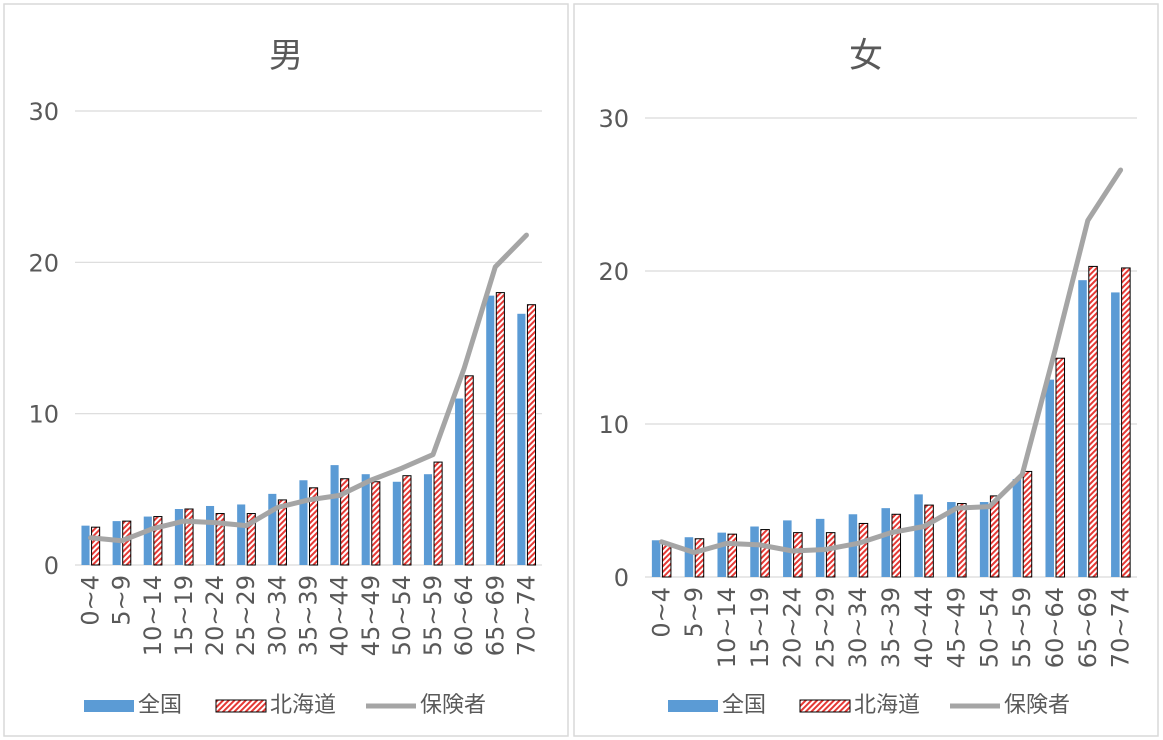  What do you see at coordinates (887, 705) in the screenshot?
I see `legend-label-hokkaido: 北海道` at bounding box center [887, 705].